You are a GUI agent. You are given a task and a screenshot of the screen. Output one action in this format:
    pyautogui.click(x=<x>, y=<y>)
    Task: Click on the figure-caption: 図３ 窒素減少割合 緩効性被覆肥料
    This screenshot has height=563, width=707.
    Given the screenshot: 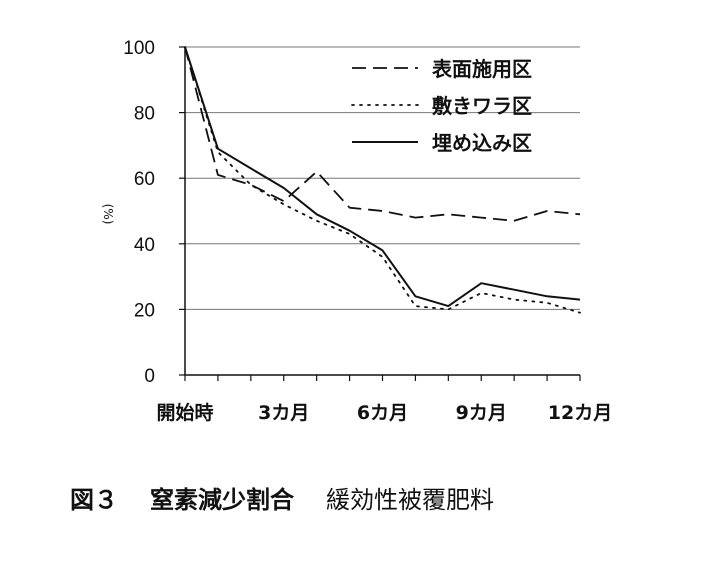 What is the action you would take?
    pyautogui.click(x=282, y=497)
    